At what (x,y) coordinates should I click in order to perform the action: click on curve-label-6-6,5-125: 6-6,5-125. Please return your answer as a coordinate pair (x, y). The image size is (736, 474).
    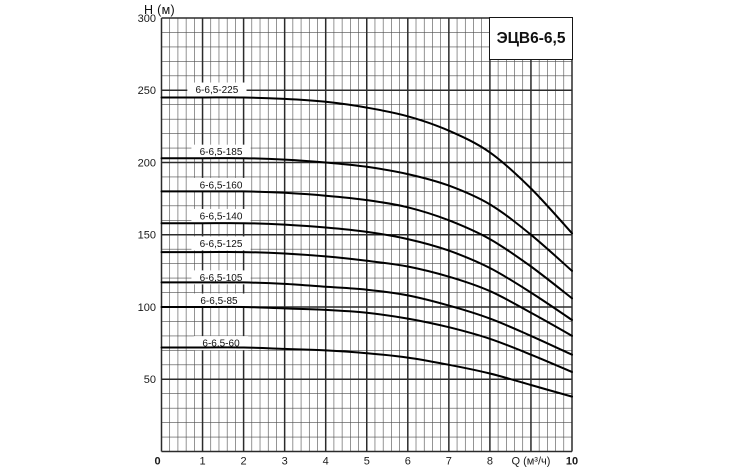
    Looking at the image, I should click on (221, 244).